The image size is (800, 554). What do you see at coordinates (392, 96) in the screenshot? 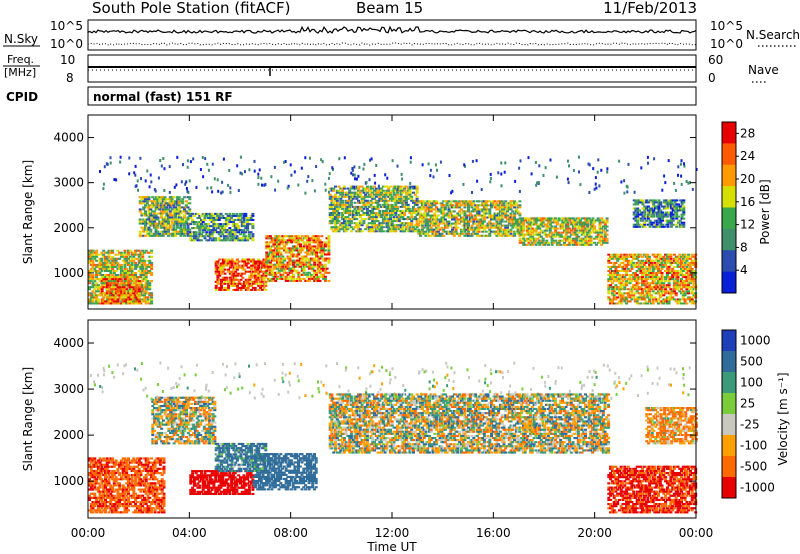
I see `cpid-panel` at bounding box center [392, 96].